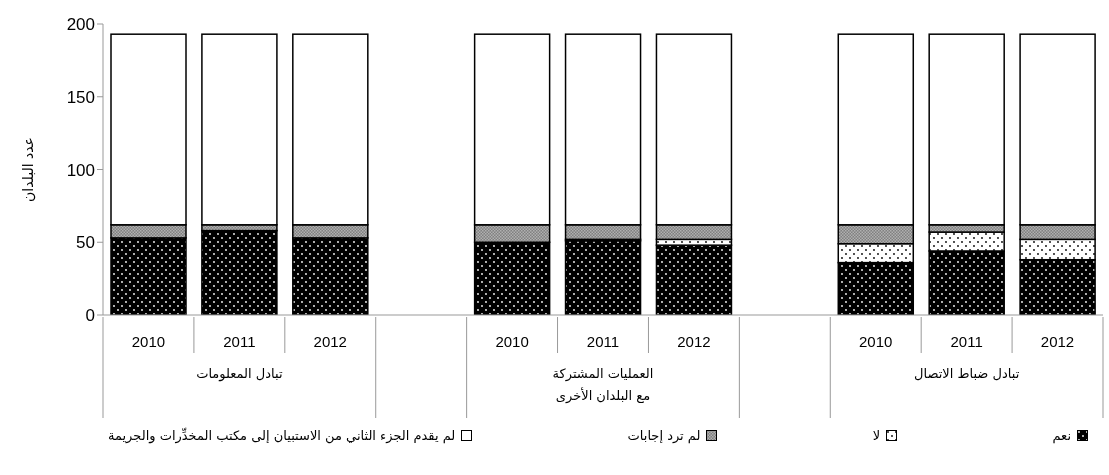  I want to click on legend-label: لم يقدم الجزء الثاني من الاستبيان إلى مكتب المخدِّرات والجريمة, so click(282, 435).